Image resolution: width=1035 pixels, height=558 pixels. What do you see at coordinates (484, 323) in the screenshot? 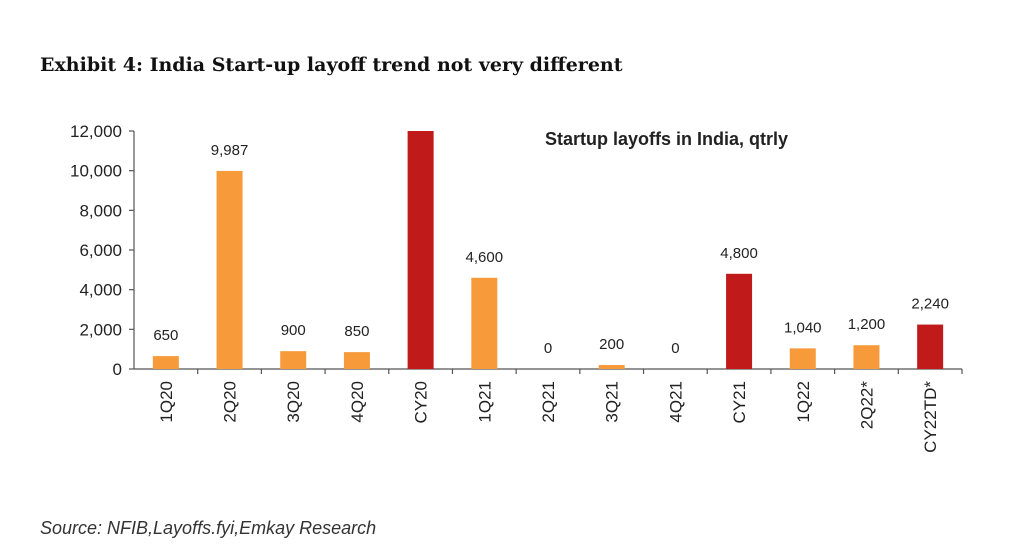
I see `bar-1q21` at bounding box center [484, 323].